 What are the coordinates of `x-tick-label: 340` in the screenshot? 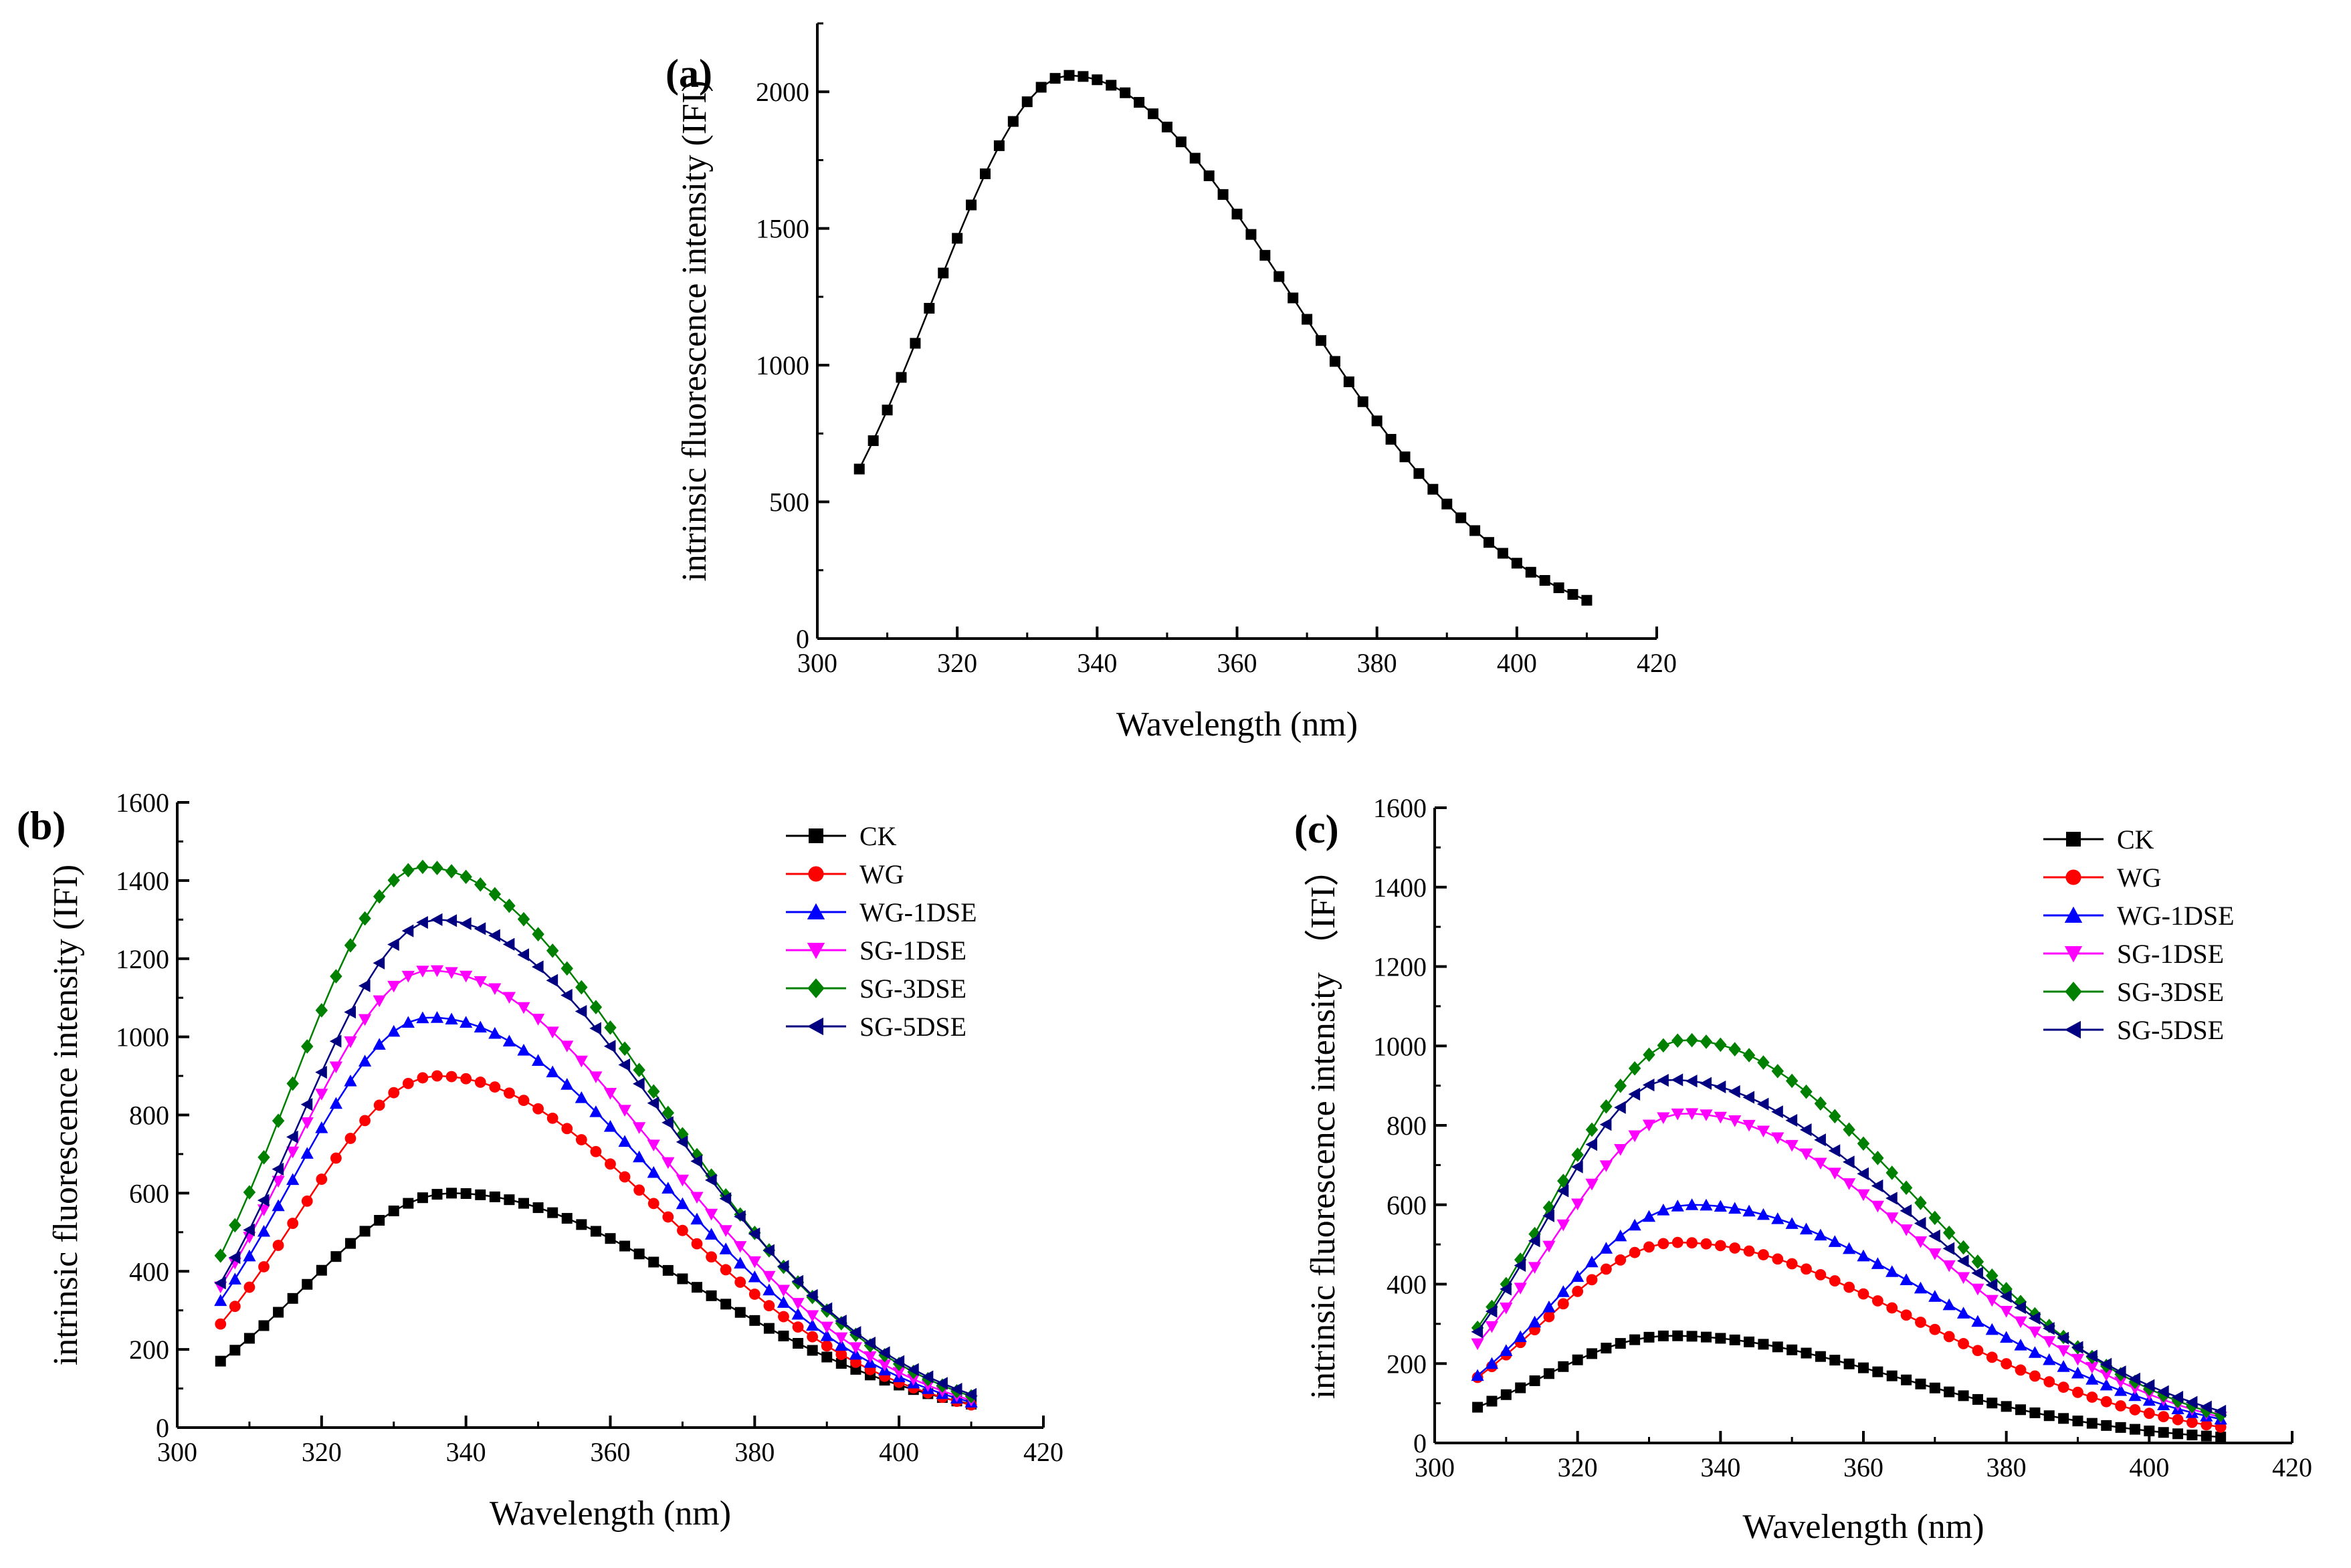 It's located at (1097, 663).